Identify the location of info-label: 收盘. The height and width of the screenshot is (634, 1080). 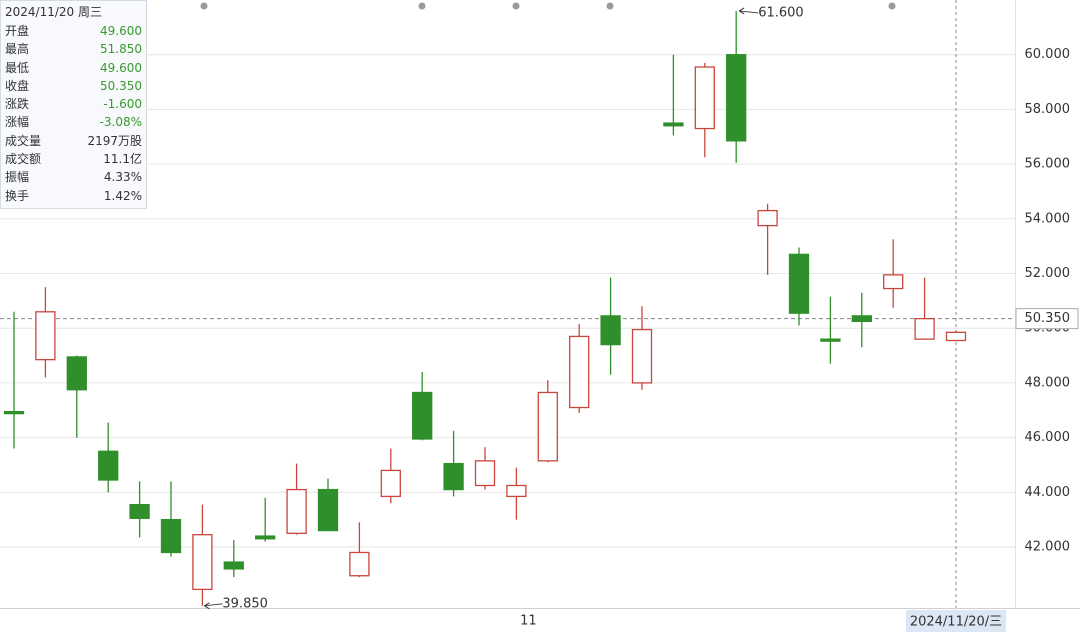
(17, 85).